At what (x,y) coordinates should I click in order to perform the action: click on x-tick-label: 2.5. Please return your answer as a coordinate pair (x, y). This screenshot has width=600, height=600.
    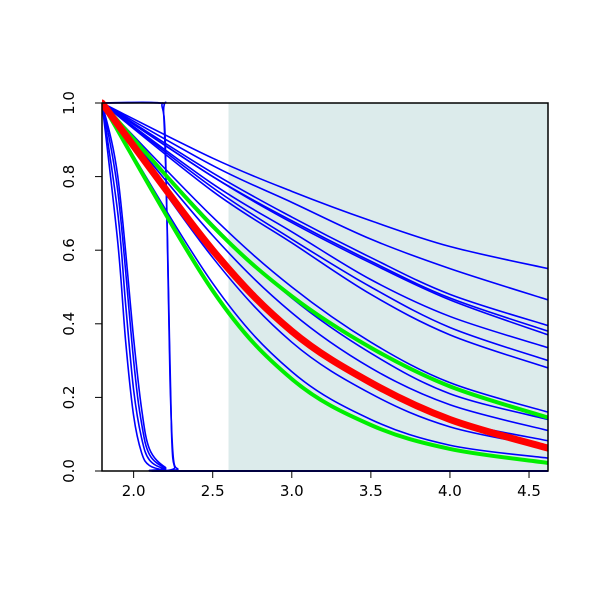
    Looking at the image, I should click on (213, 491).